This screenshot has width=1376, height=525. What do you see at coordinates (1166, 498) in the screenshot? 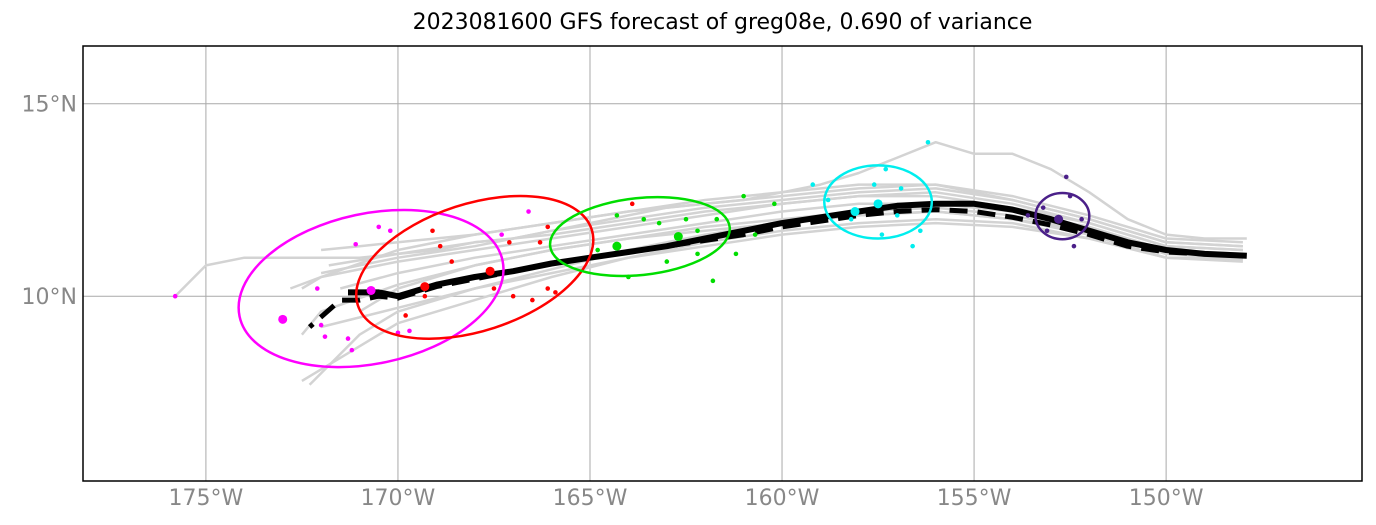
I see `x-tick-label: 150°W` at bounding box center [1166, 498].